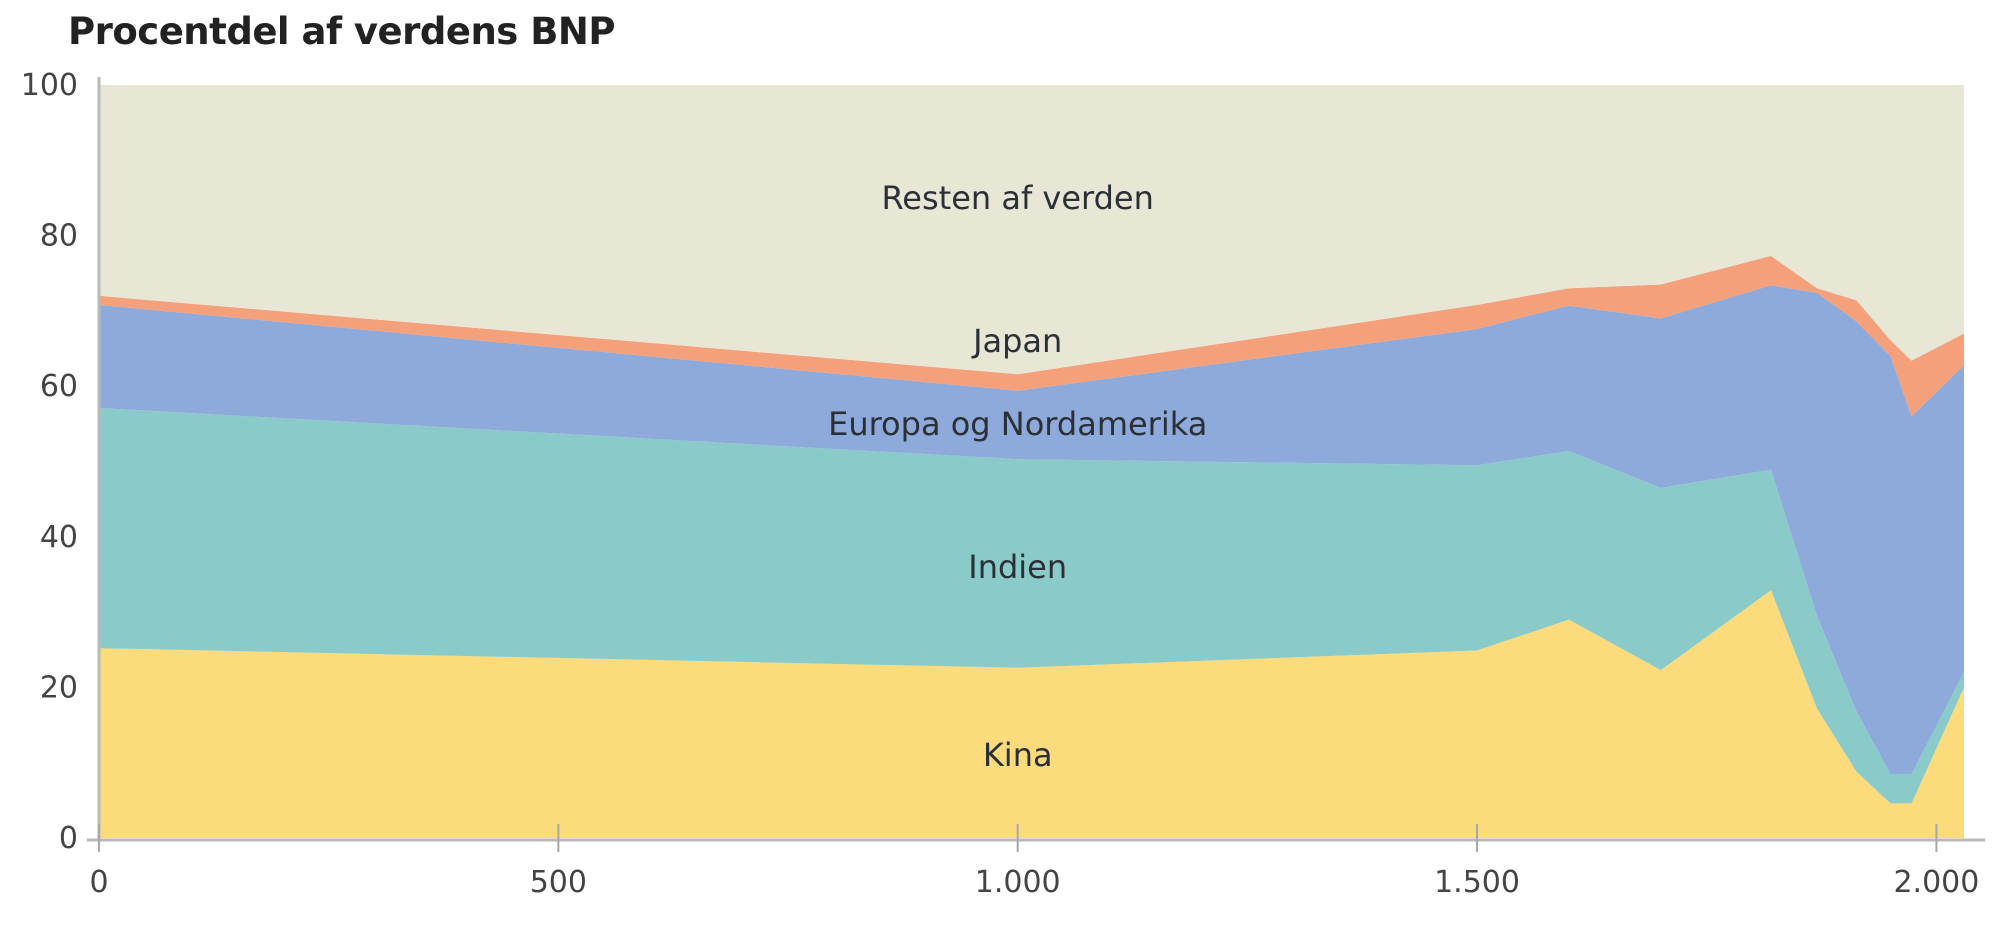 This screenshot has width=2000, height=949. Describe the element at coordinates (49, 85) in the screenshot. I see `y-tick-label: 100` at that location.